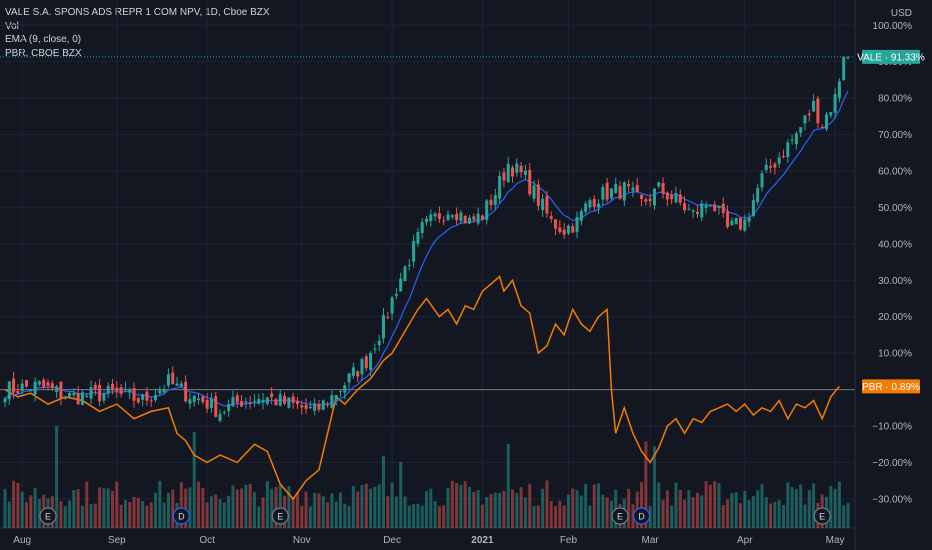  I want to click on earnings-marker, so click(280, 516).